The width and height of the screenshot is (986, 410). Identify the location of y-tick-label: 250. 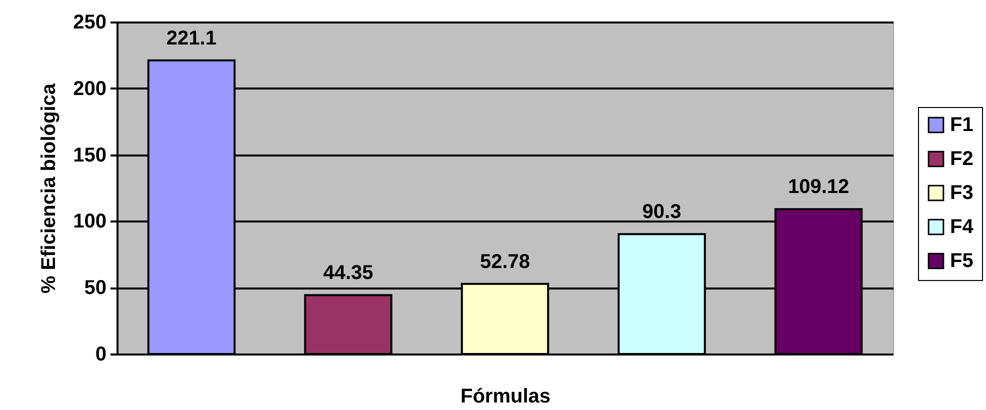
(89, 23).